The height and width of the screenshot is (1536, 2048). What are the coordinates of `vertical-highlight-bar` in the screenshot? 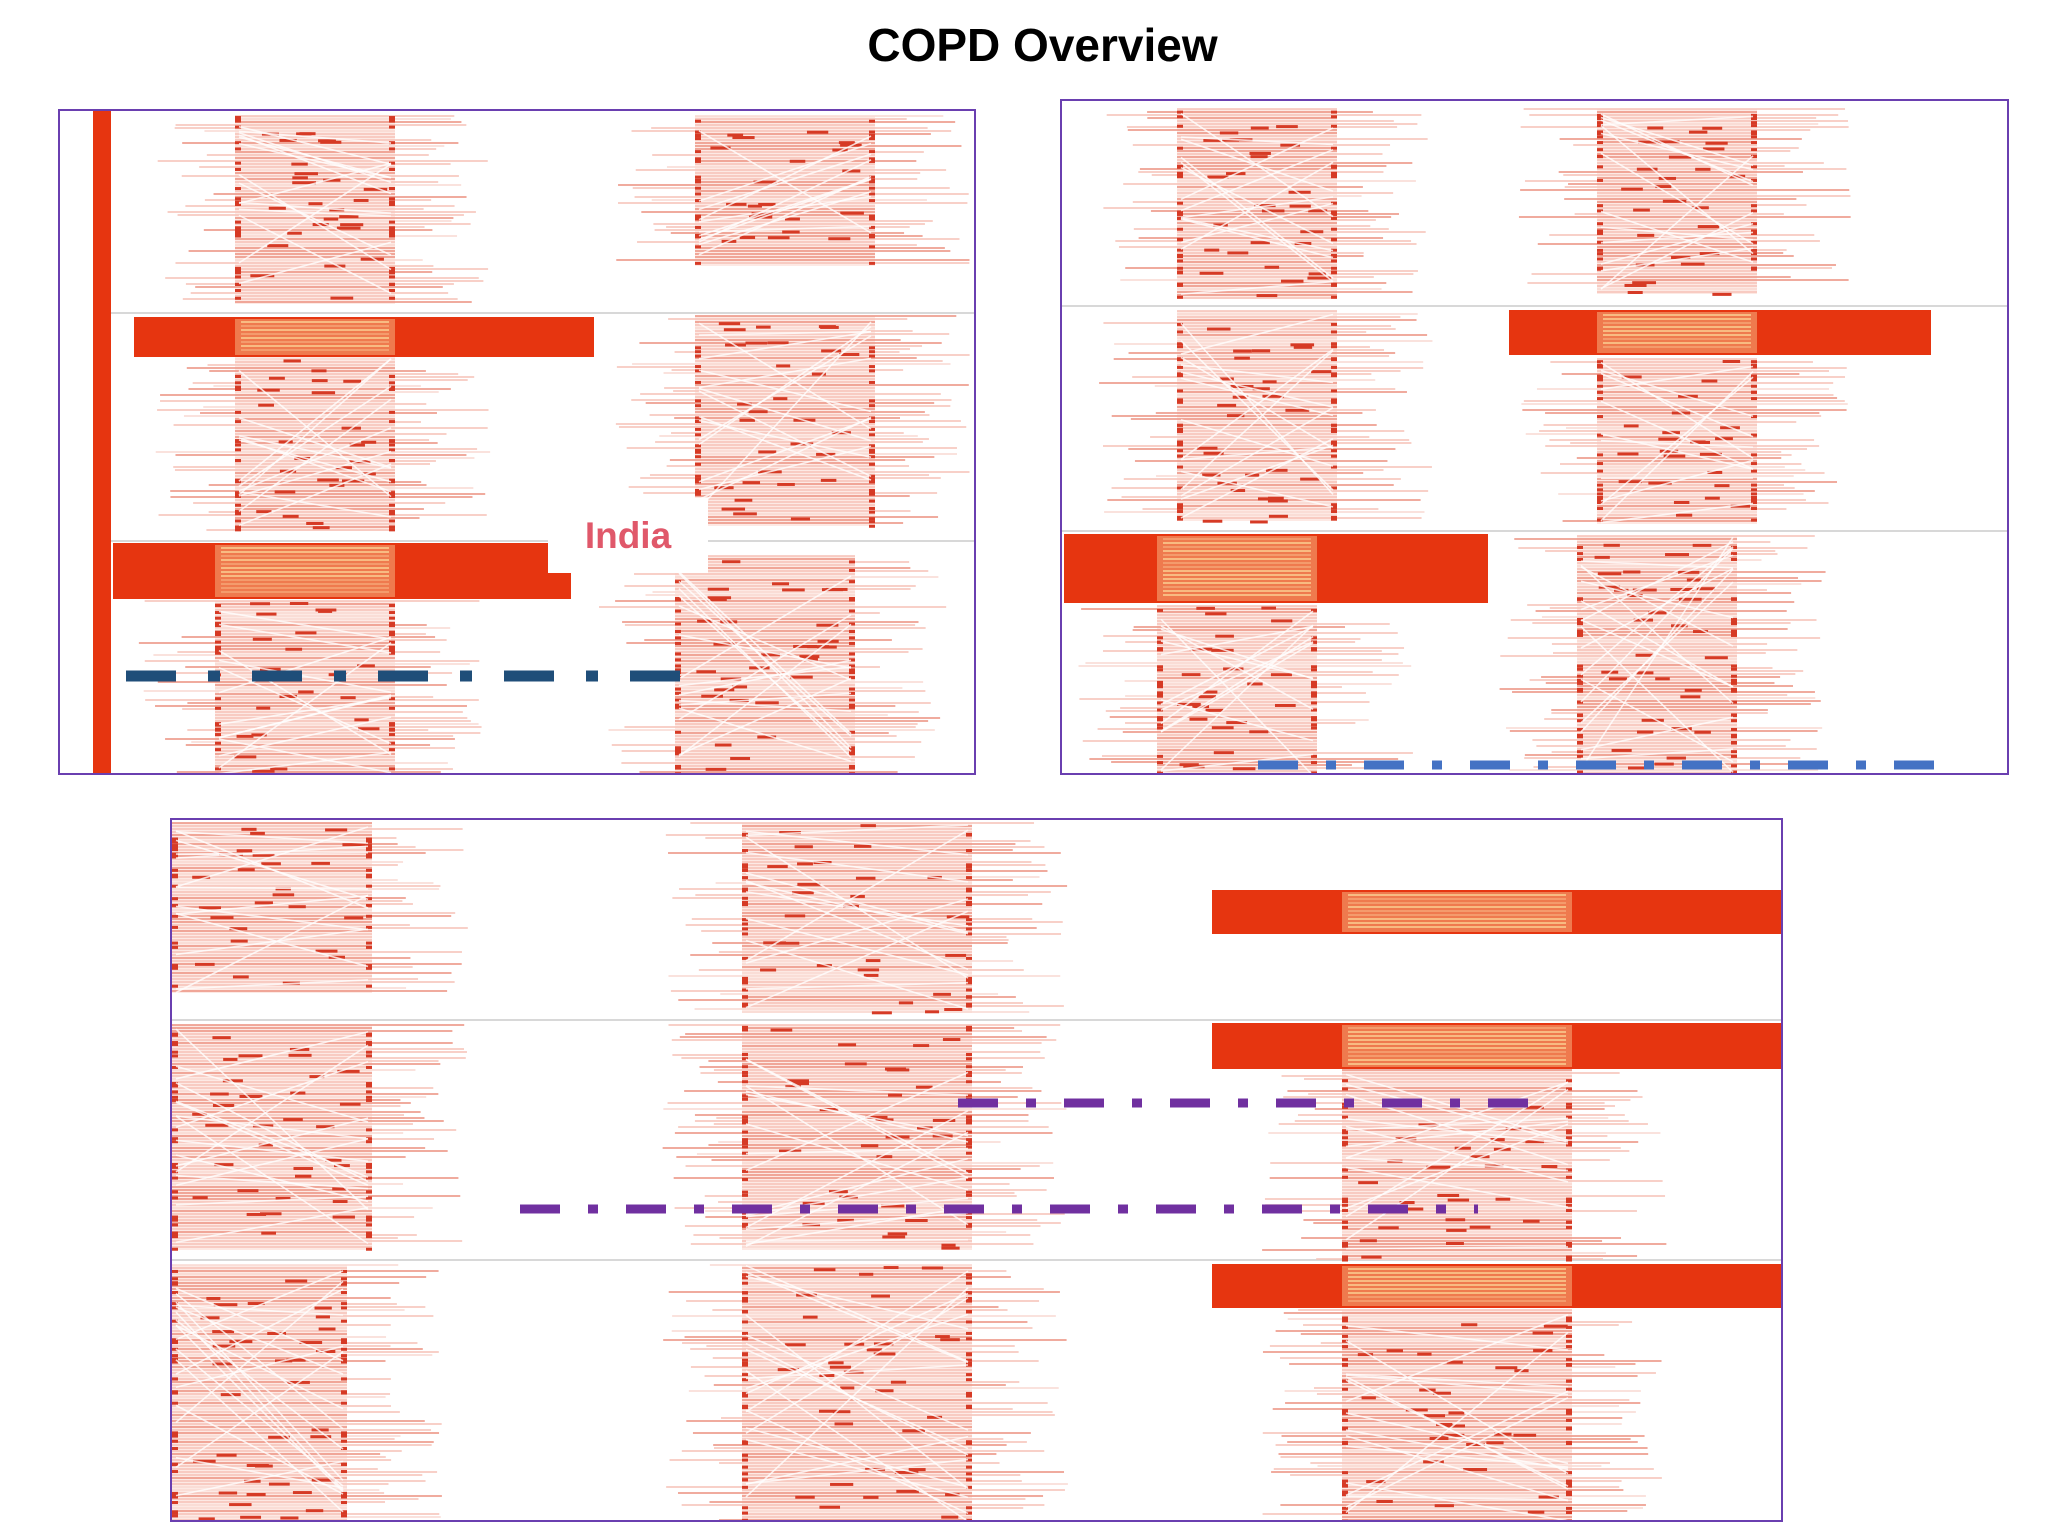 It's located at (102, 442).